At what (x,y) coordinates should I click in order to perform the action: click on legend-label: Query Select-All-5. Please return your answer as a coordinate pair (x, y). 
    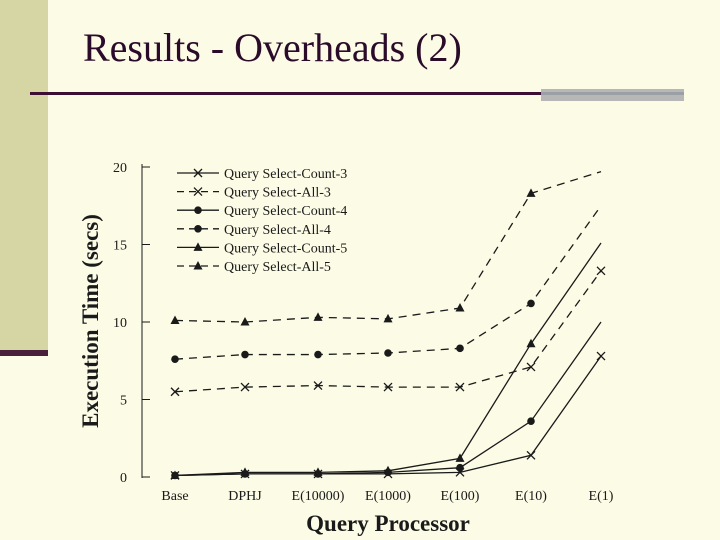
    Looking at the image, I should click on (277, 267).